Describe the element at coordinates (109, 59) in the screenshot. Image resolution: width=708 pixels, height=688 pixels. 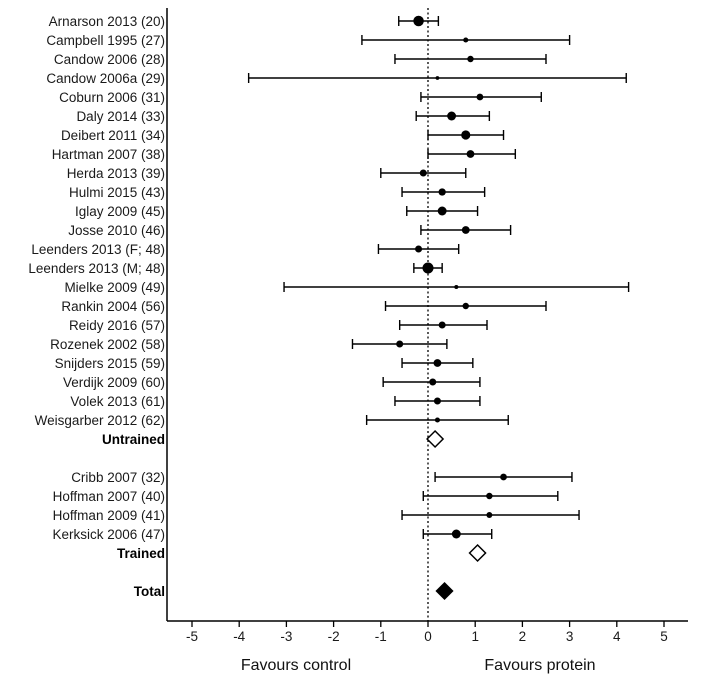
I see `study-label: Candow 2006 (28)` at that location.